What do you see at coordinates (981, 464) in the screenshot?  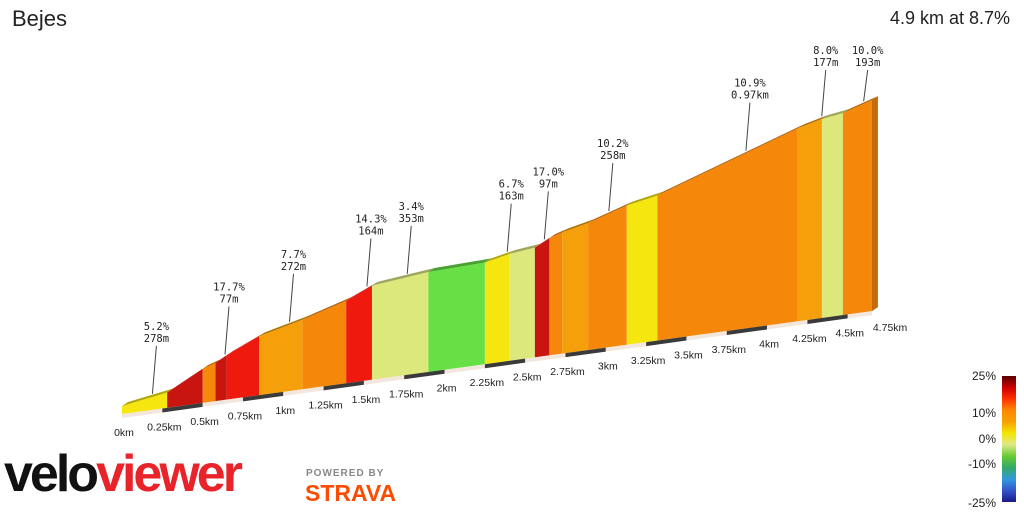 I see `gradient-scale-label: -10%` at bounding box center [981, 464].